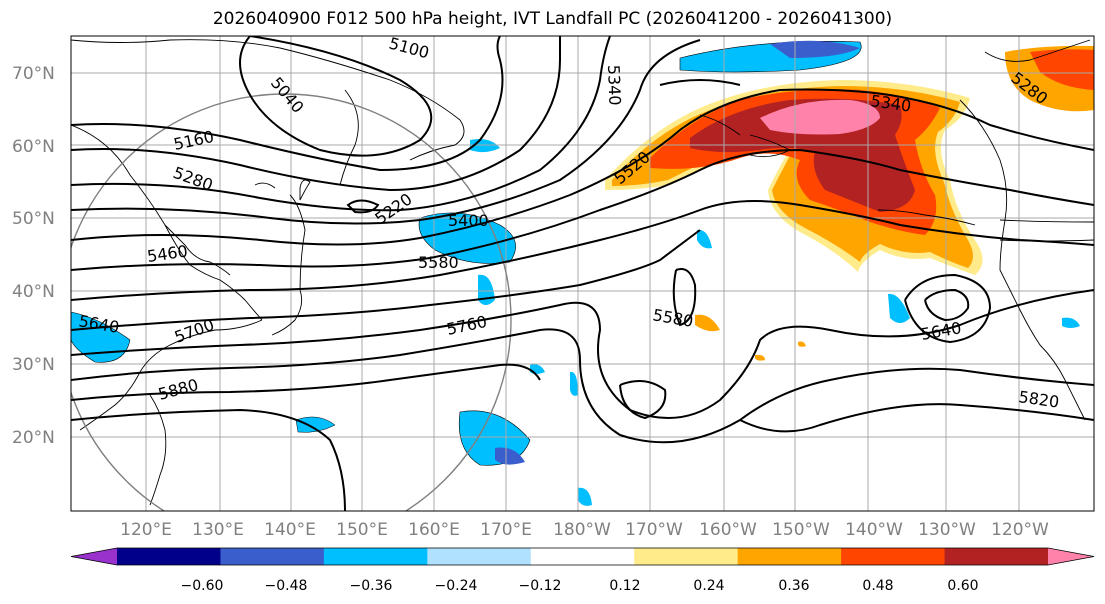 This screenshot has height=604, width=1105. What do you see at coordinates (728, 530) in the screenshot?
I see `lon-label: 160°W` at bounding box center [728, 530].